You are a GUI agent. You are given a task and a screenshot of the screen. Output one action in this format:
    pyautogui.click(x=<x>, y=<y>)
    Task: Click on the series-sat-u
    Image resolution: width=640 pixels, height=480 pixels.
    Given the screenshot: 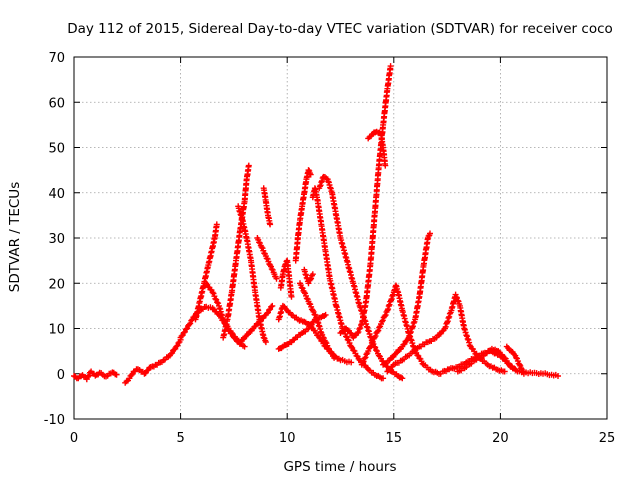 What is the action you would take?
    pyautogui.click(x=406, y=299)
    